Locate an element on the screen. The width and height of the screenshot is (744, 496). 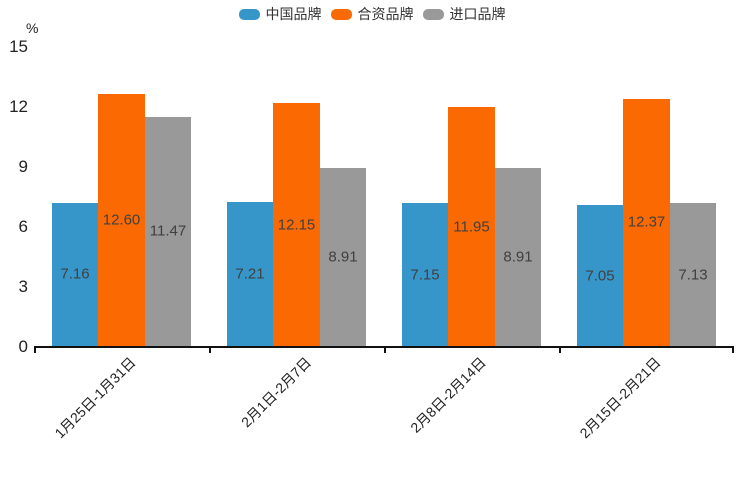
bar-中国品牌-1月25日-1月31日: 7.16 is located at coordinates (75, 274).